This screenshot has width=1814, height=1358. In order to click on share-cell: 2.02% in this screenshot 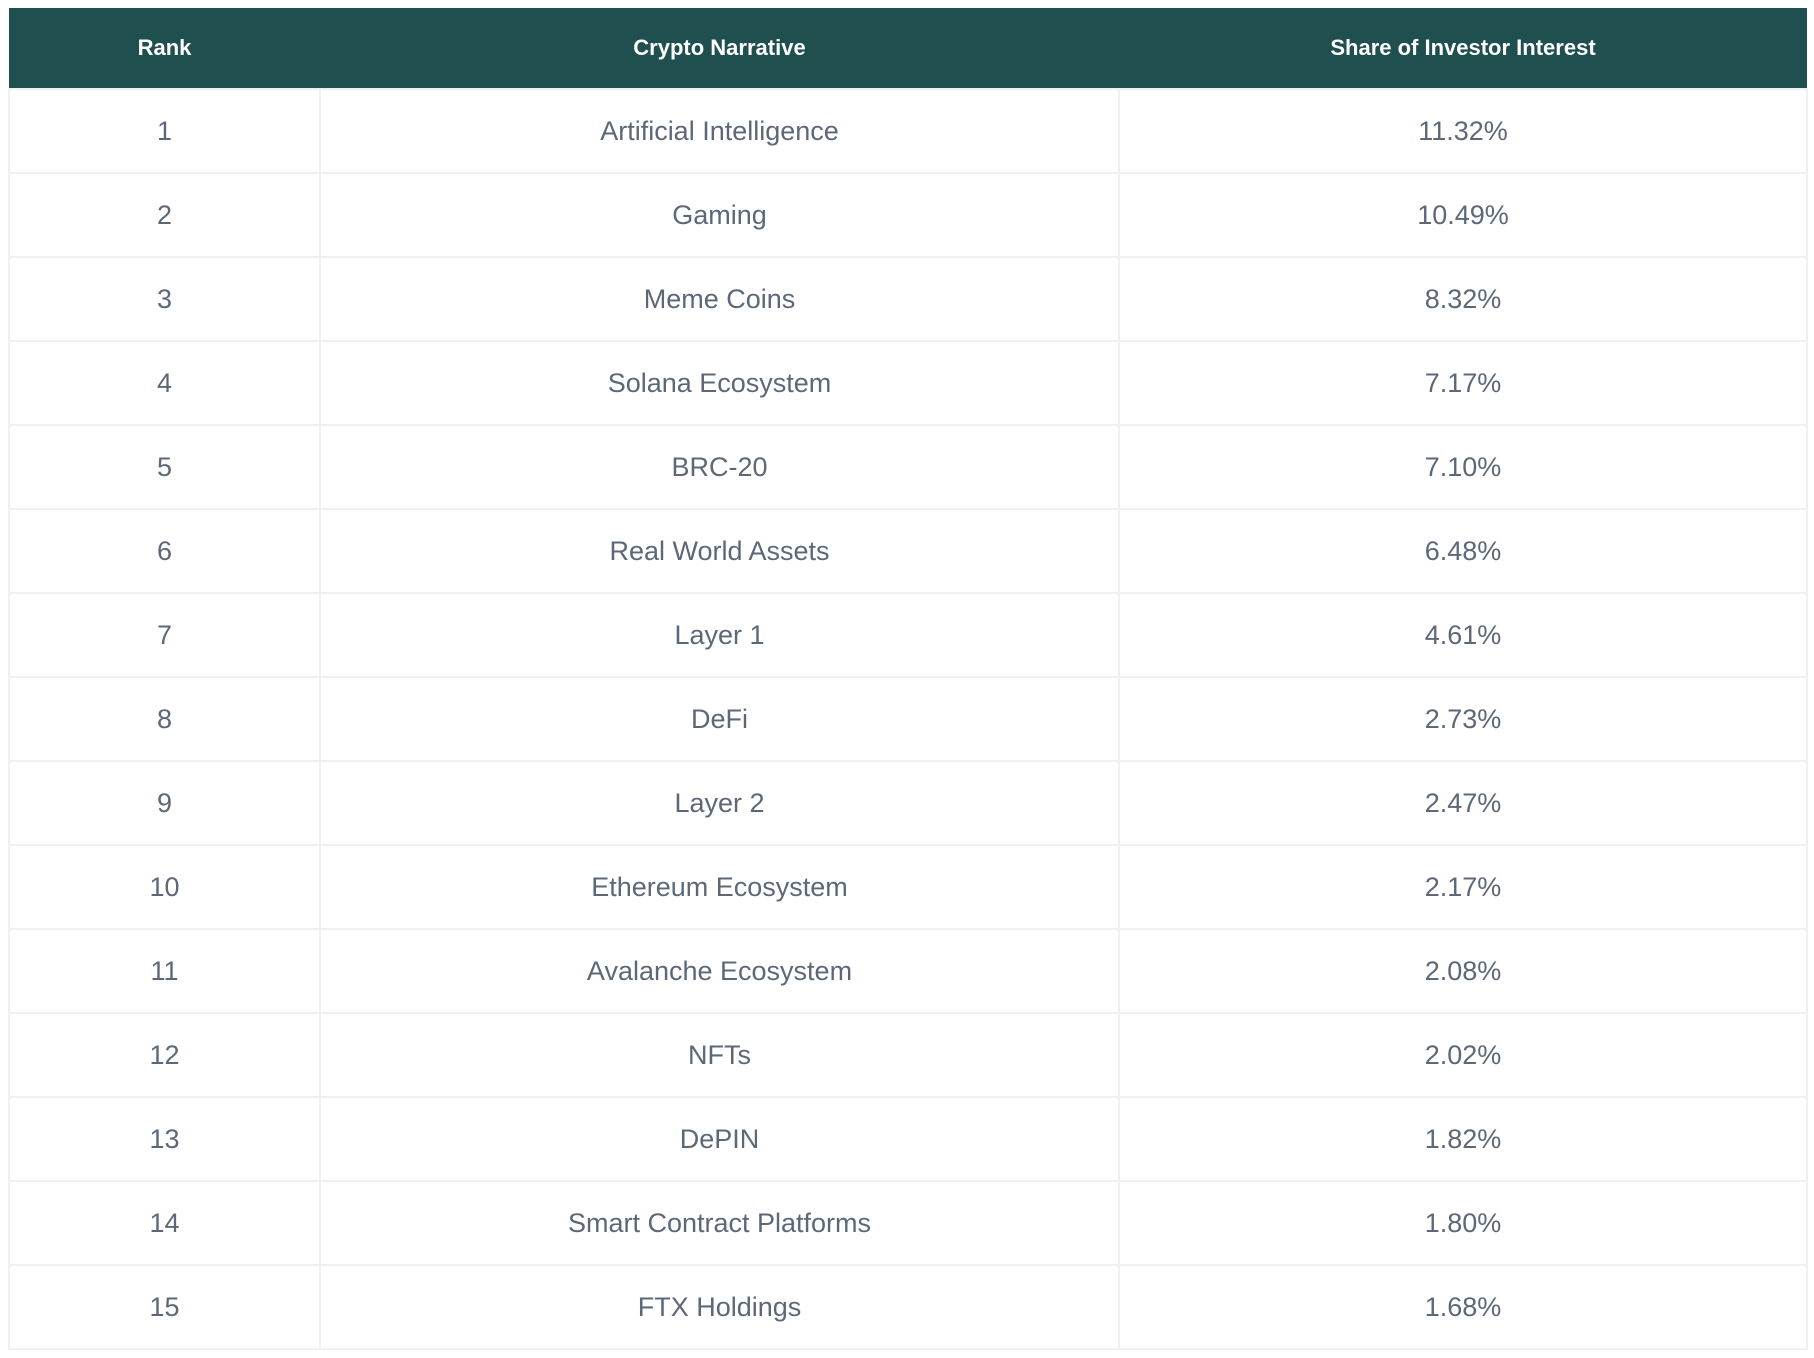, I will do `click(1463, 1055)`.